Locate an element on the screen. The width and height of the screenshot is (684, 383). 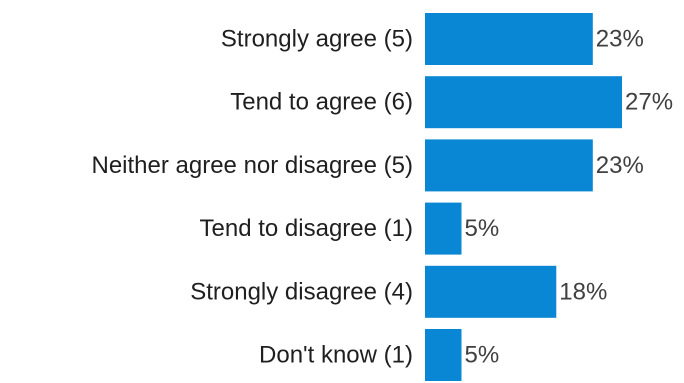
category-label: Strongly disagree (4) is located at coordinates (301, 291).